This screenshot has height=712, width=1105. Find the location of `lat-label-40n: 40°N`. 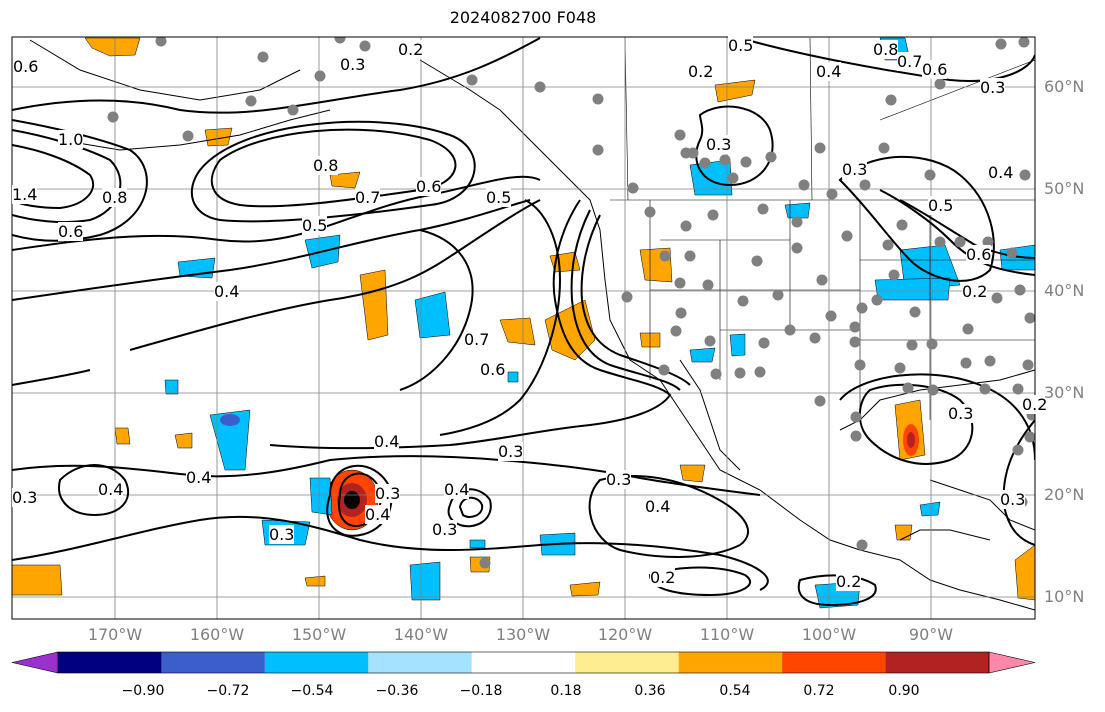

lat-label-40n: 40°N is located at coordinates (1064, 290).